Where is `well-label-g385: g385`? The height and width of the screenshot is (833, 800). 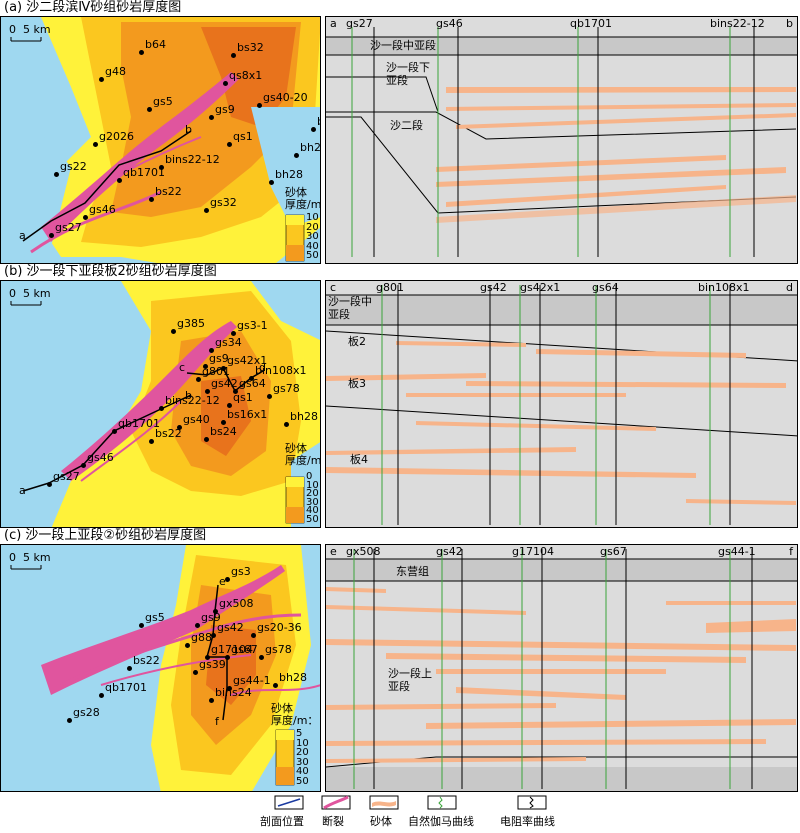
well-label-g385: g385 is located at coordinates (191, 323).